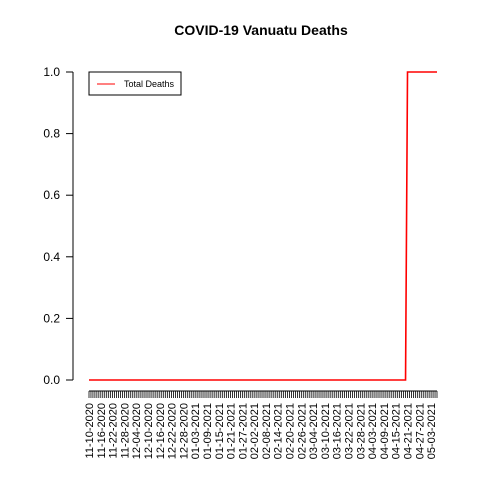 The image size is (480, 480). I want to click on x-tick-label: 01-15-2021, so click(220, 431).